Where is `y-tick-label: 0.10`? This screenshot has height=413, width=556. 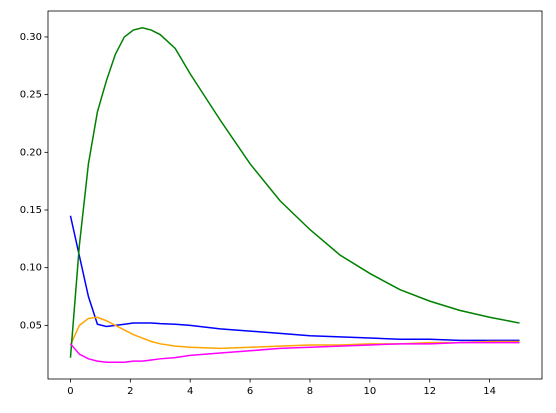
y-tick-label: 0.10 is located at coordinates (31, 268).